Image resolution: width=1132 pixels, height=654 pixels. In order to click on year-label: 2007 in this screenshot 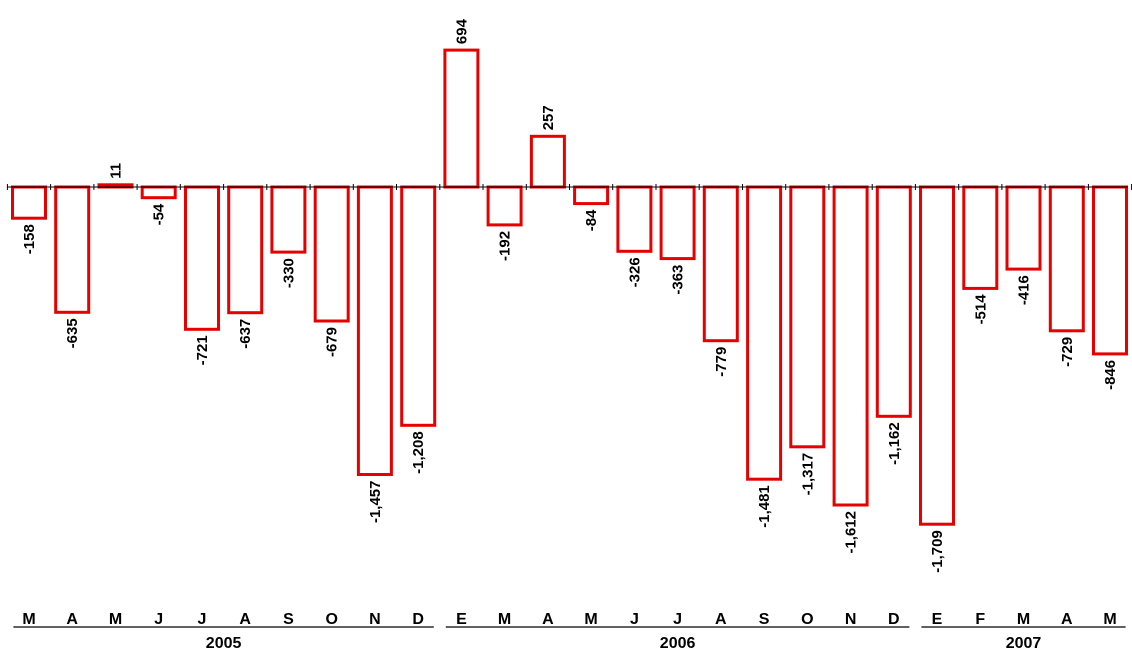, I will do `click(1024, 643)`.